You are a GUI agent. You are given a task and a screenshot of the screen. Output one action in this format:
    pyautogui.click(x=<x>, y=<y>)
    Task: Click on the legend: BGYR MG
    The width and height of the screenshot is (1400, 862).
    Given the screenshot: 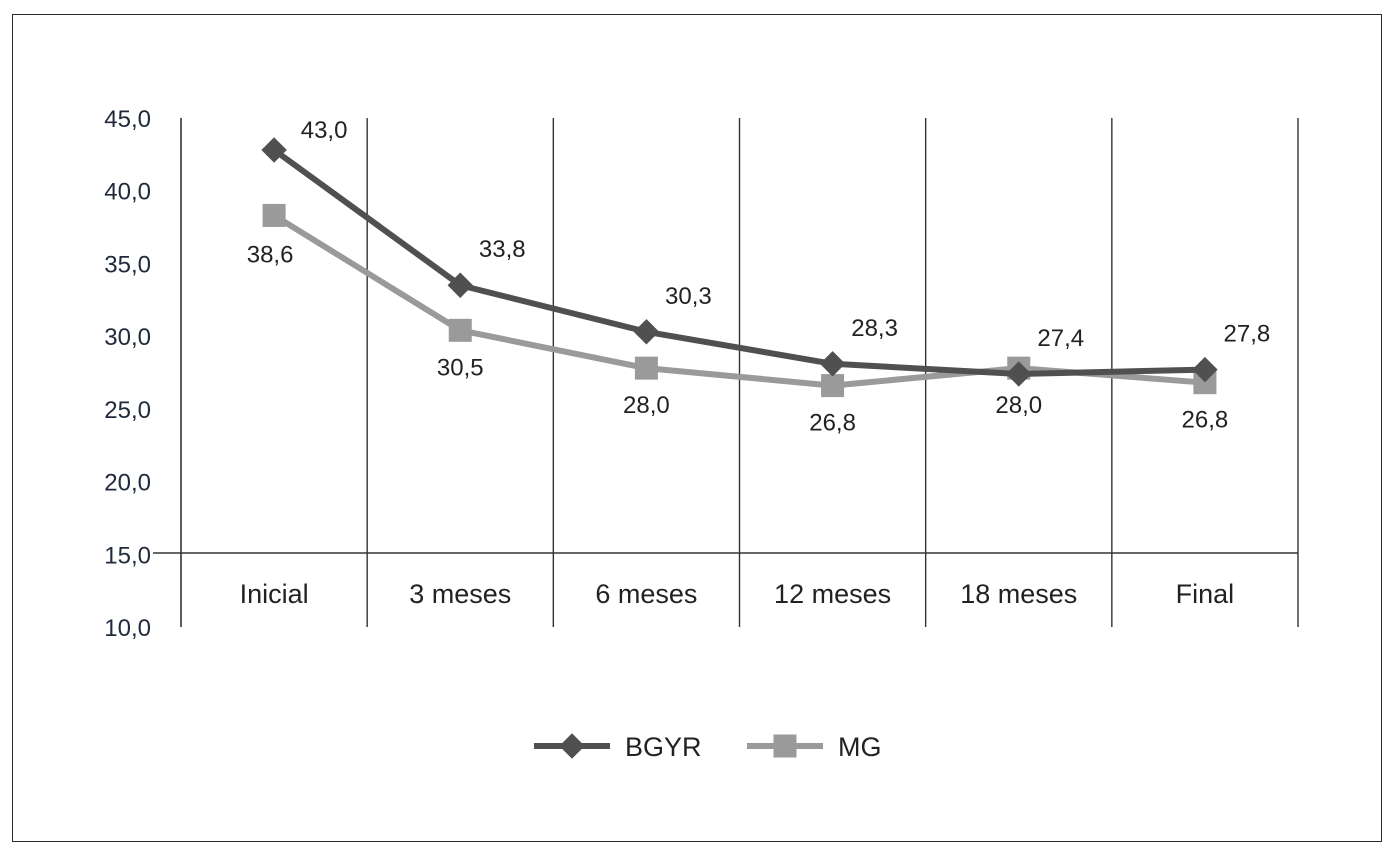 What is the action you would take?
    pyautogui.click(x=708, y=747)
    